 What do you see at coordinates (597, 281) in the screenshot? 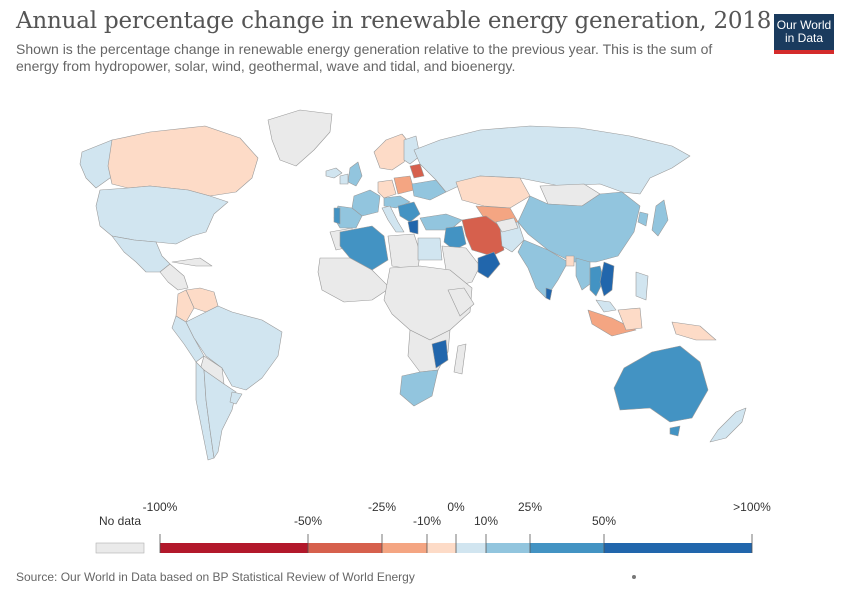
I see `region-thailand` at bounding box center [597, 281].